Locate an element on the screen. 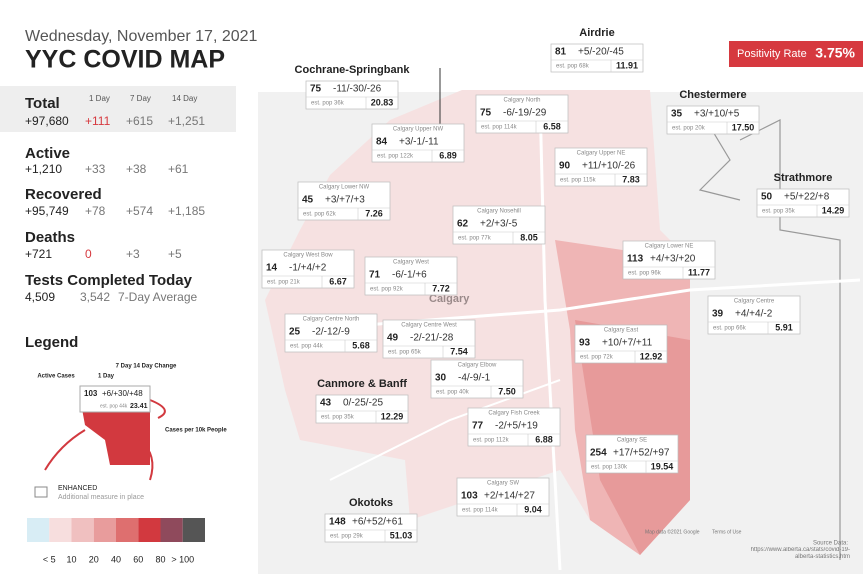 Image resolution: width=863 pixels, height=574 pixels. population: est. pop 77k is located at coordinates (475, 239).